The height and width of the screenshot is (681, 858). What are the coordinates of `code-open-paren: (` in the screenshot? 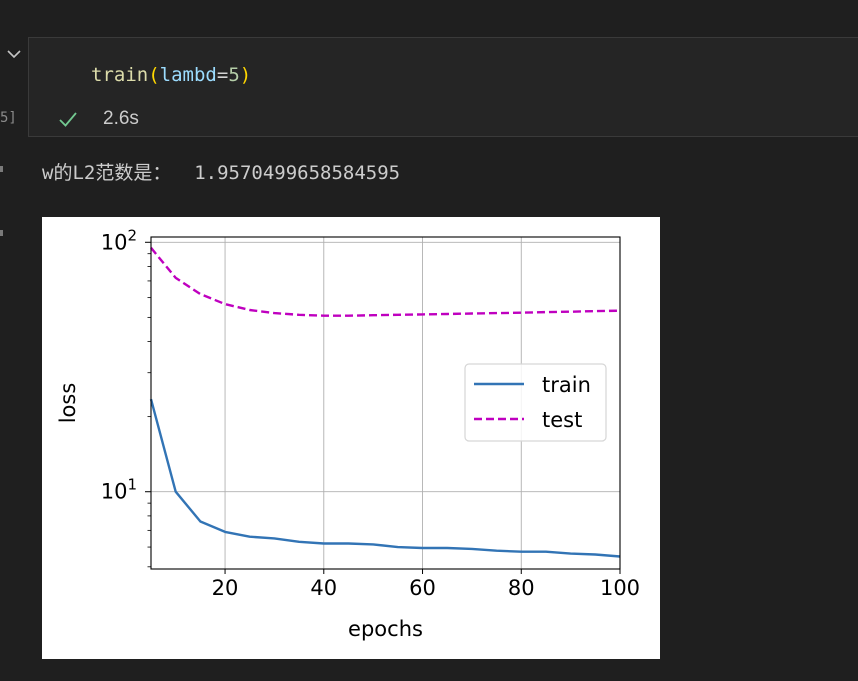 It's located at (154, 75).